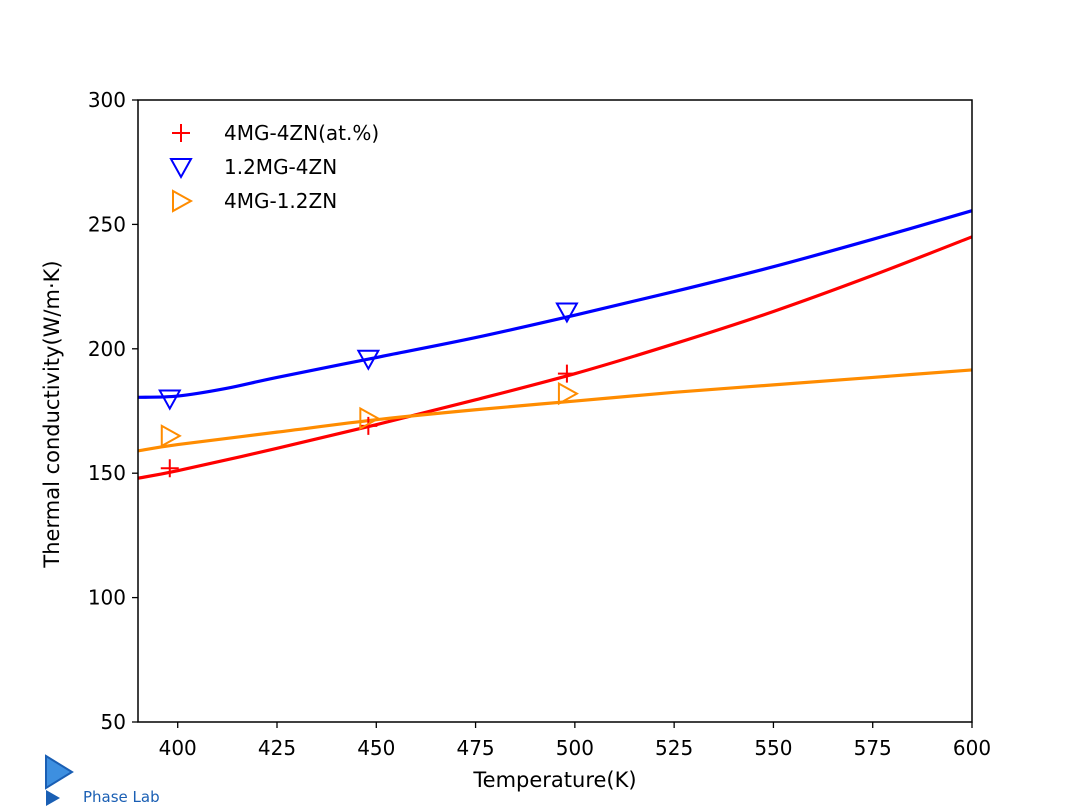 This screenshot has width=1080, height=811. What do you see at coordinates (107, 598) in the screenshot?
I see `y-tick-label: 100` at bounding box center [107, 598].